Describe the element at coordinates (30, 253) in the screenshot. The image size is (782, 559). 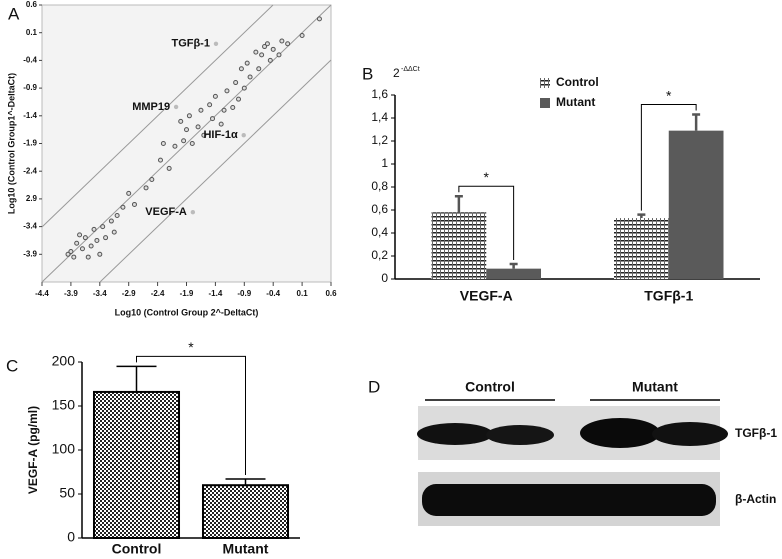
I see `y-tick-label: -3.9` at that location.